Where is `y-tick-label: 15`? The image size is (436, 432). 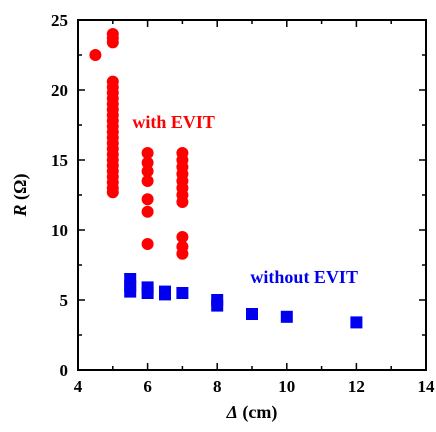
y-tick-label: 15 is located at coordinates (59, 160).